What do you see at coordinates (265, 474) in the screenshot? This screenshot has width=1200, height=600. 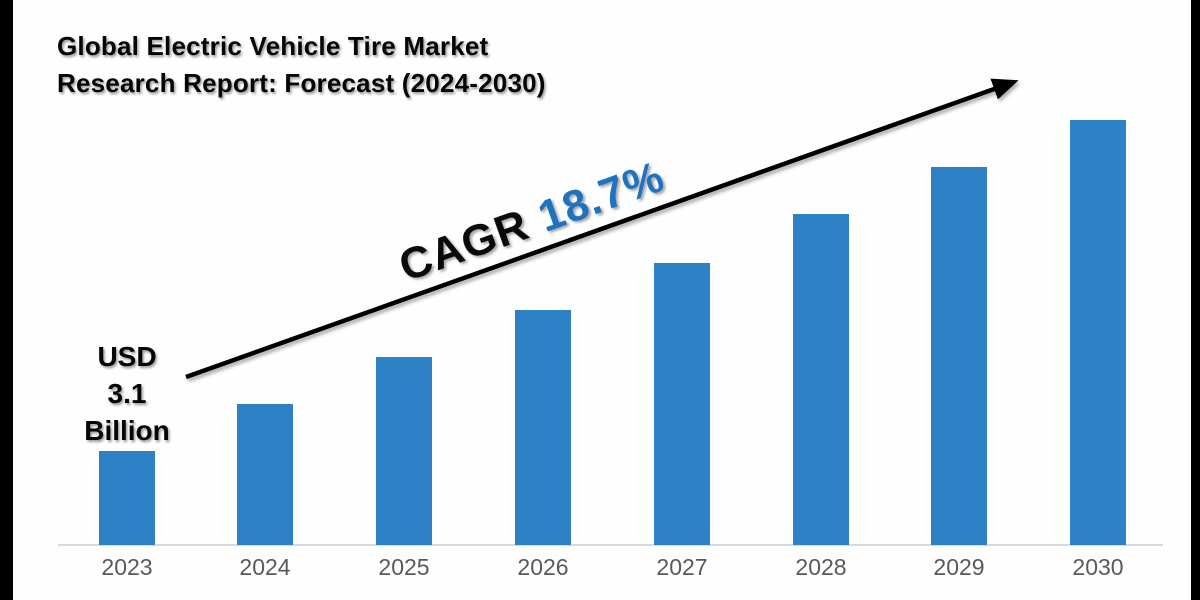 I see `bar-2024` at bounding box center [265, 474].